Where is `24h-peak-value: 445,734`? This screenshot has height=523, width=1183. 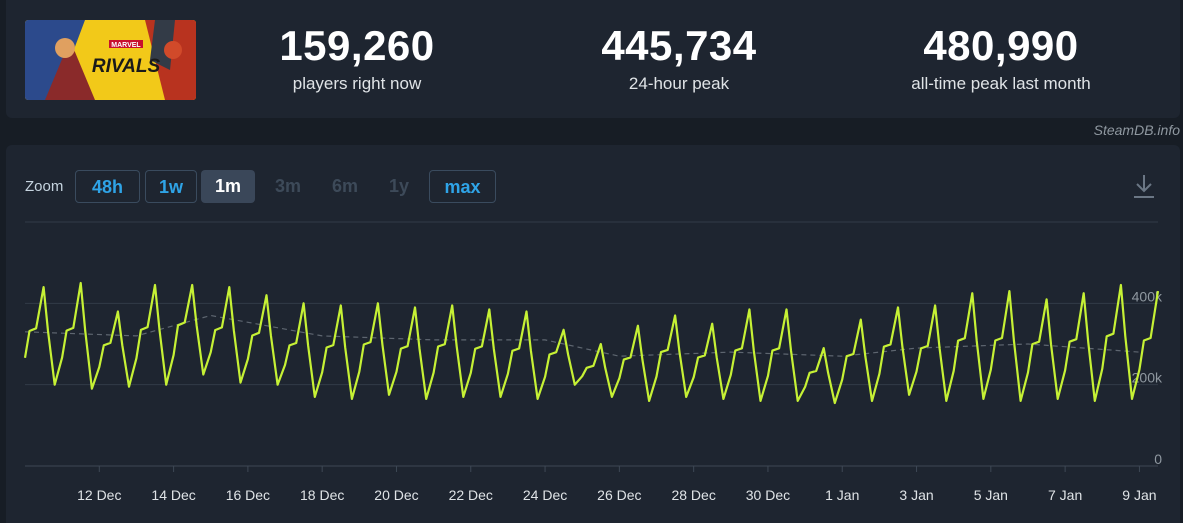
24h-peak-value: 445,734 is located at coordinates (679, 45).